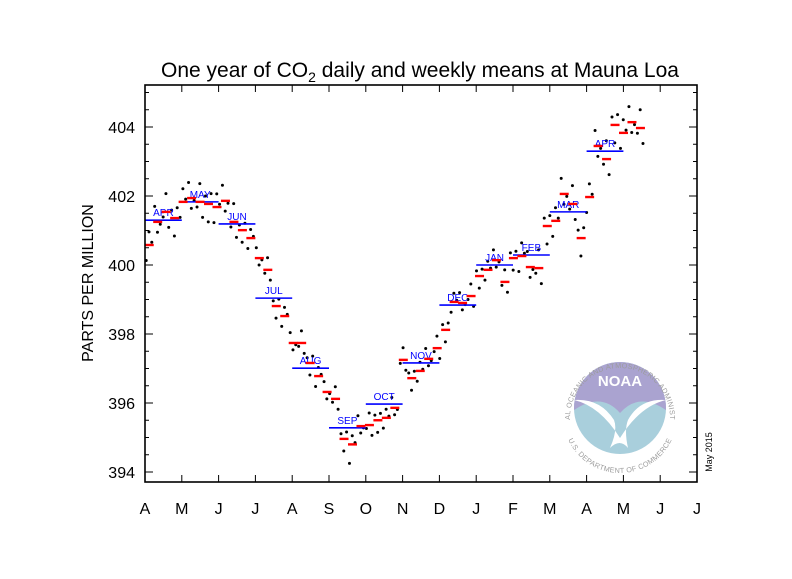  What do you see at coordinates (366, 509) in the screenshot?
I see `x-tick-label: O` at bounding box center [366, 509].